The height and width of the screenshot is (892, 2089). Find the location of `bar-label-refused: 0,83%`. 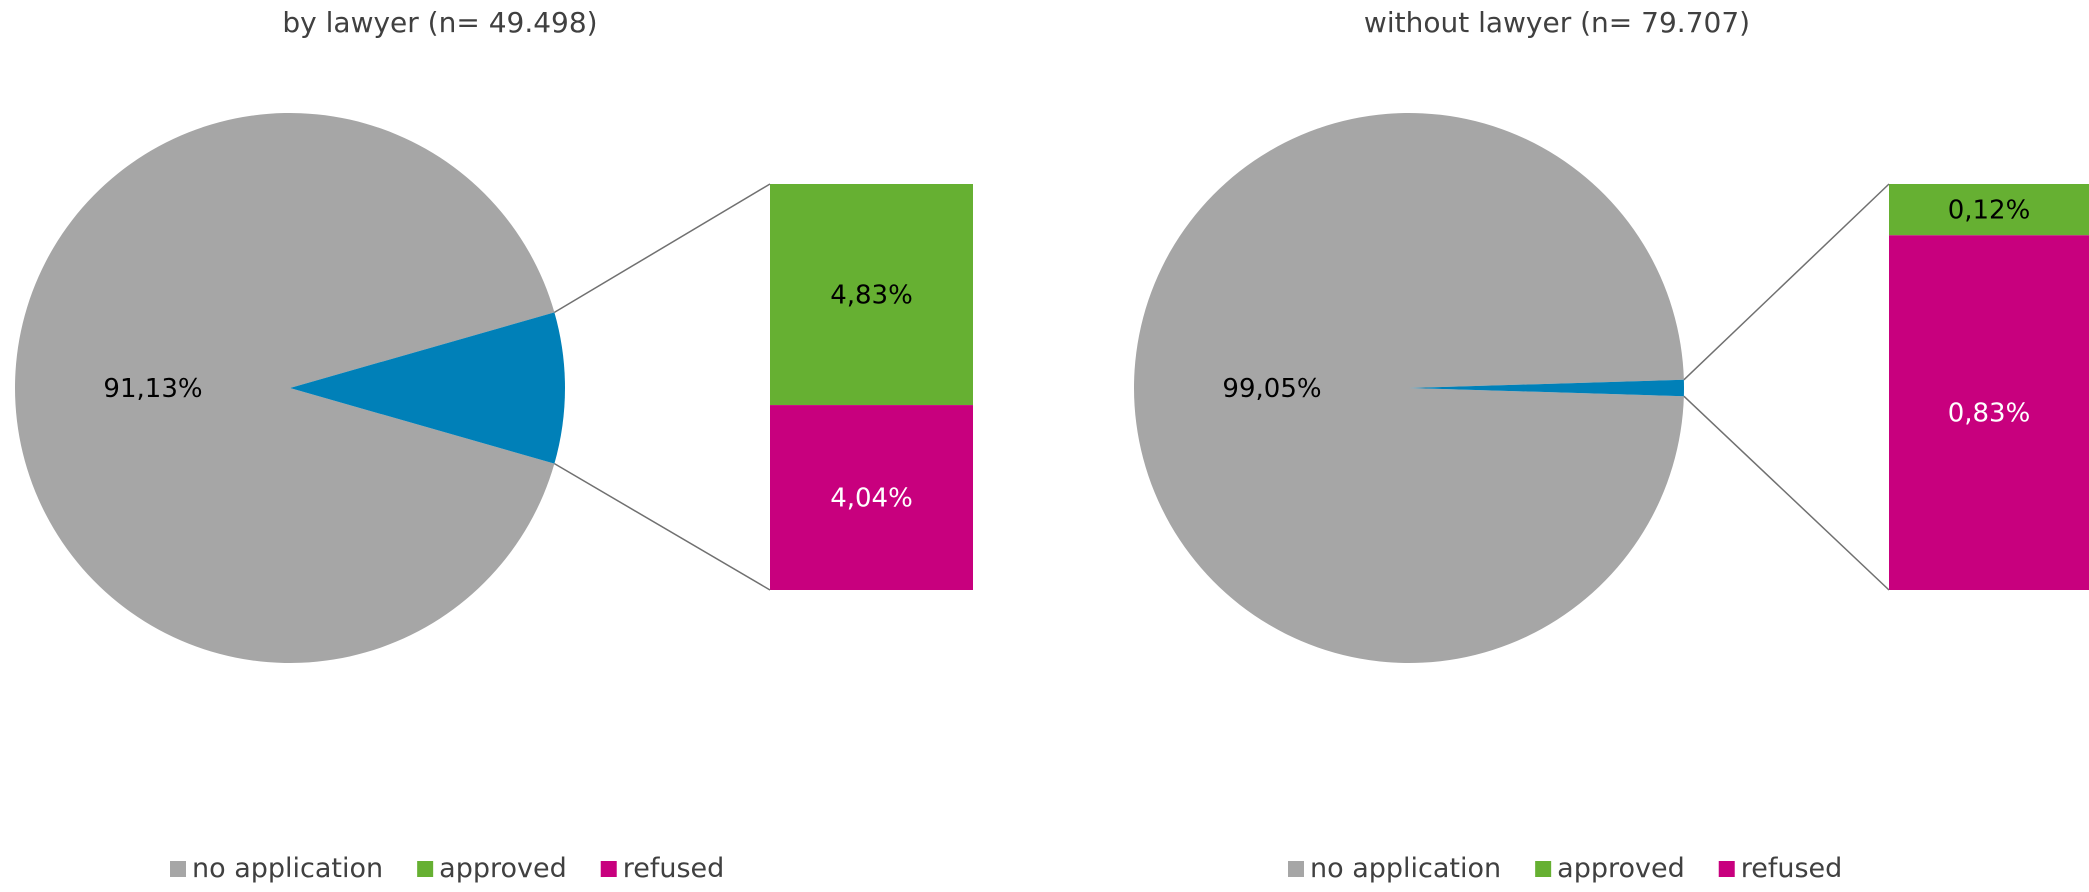

bar-label-refused: 0,83% is located at coordinates (1989, 414).